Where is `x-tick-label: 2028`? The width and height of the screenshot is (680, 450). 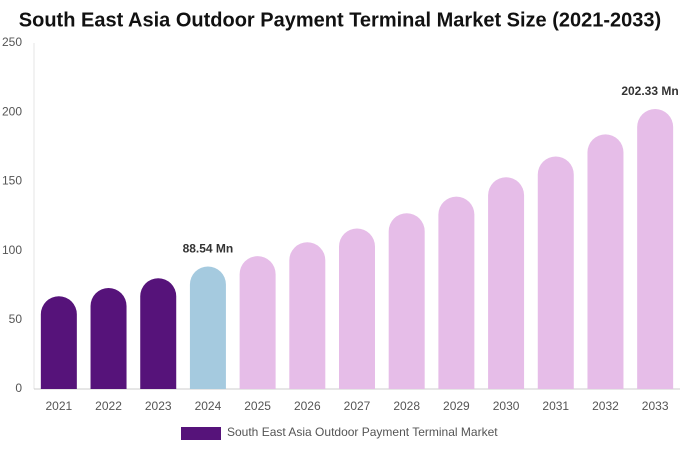 x-tick-label: 2028 is located at coordinates (406, 406).